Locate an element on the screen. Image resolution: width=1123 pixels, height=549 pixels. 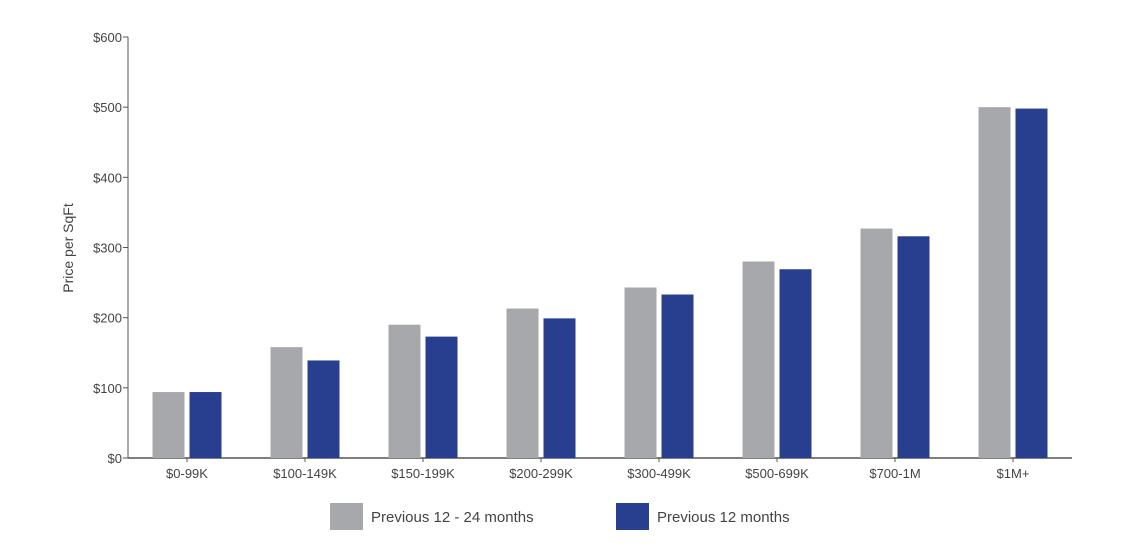
bar-previous-12-months-300-499k is located at coordinates (677, 376).